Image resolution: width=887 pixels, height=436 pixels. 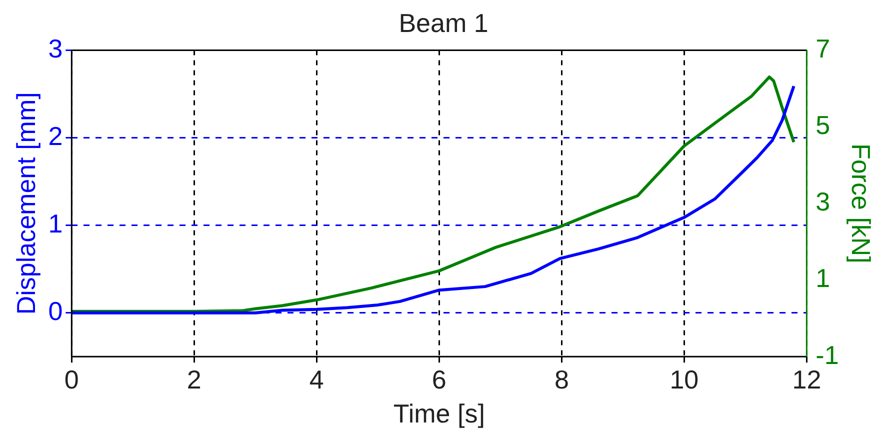 What do you see at coordinates (316, 379) in the screenshot?
I see `x-tick-label: 4` at bounding box center [316, 379].